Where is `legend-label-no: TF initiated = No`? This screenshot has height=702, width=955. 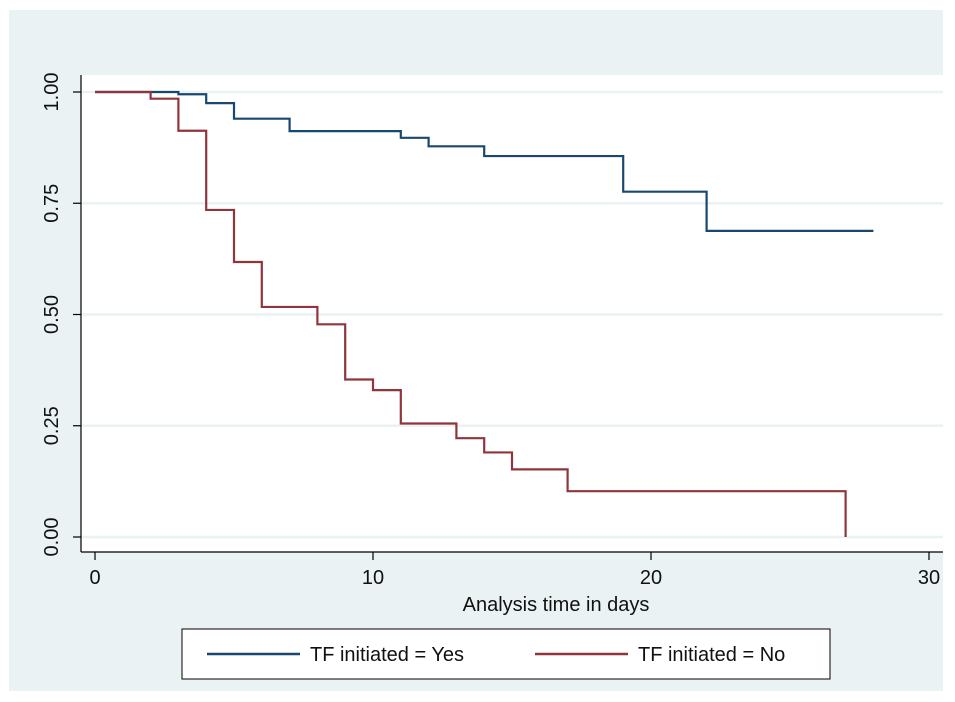
legend-label-no: TF initiated = No is located at coordinates (711, 655).